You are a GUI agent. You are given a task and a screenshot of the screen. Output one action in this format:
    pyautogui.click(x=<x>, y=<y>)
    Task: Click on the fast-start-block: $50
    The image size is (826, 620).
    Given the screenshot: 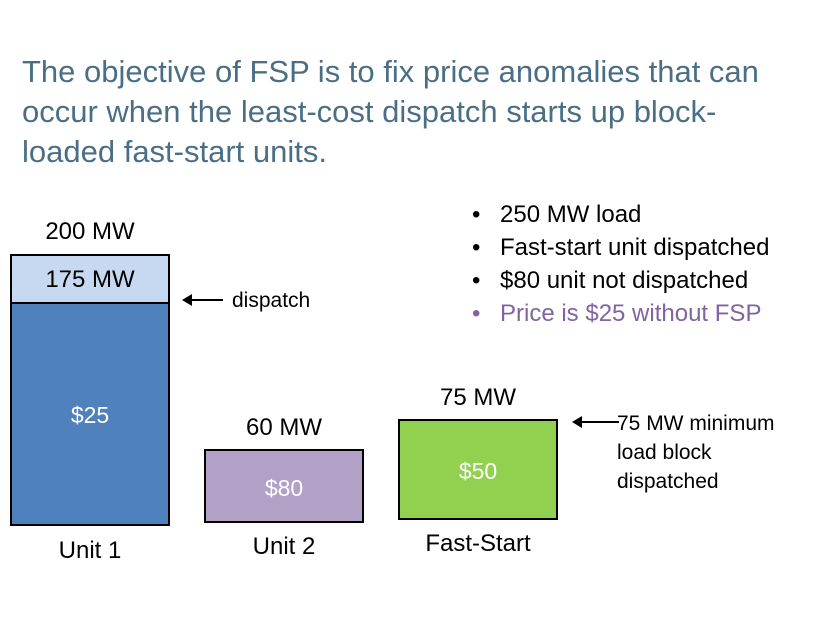 What is the action you would take?
    pyautogui.click(x=478, y=469)
    